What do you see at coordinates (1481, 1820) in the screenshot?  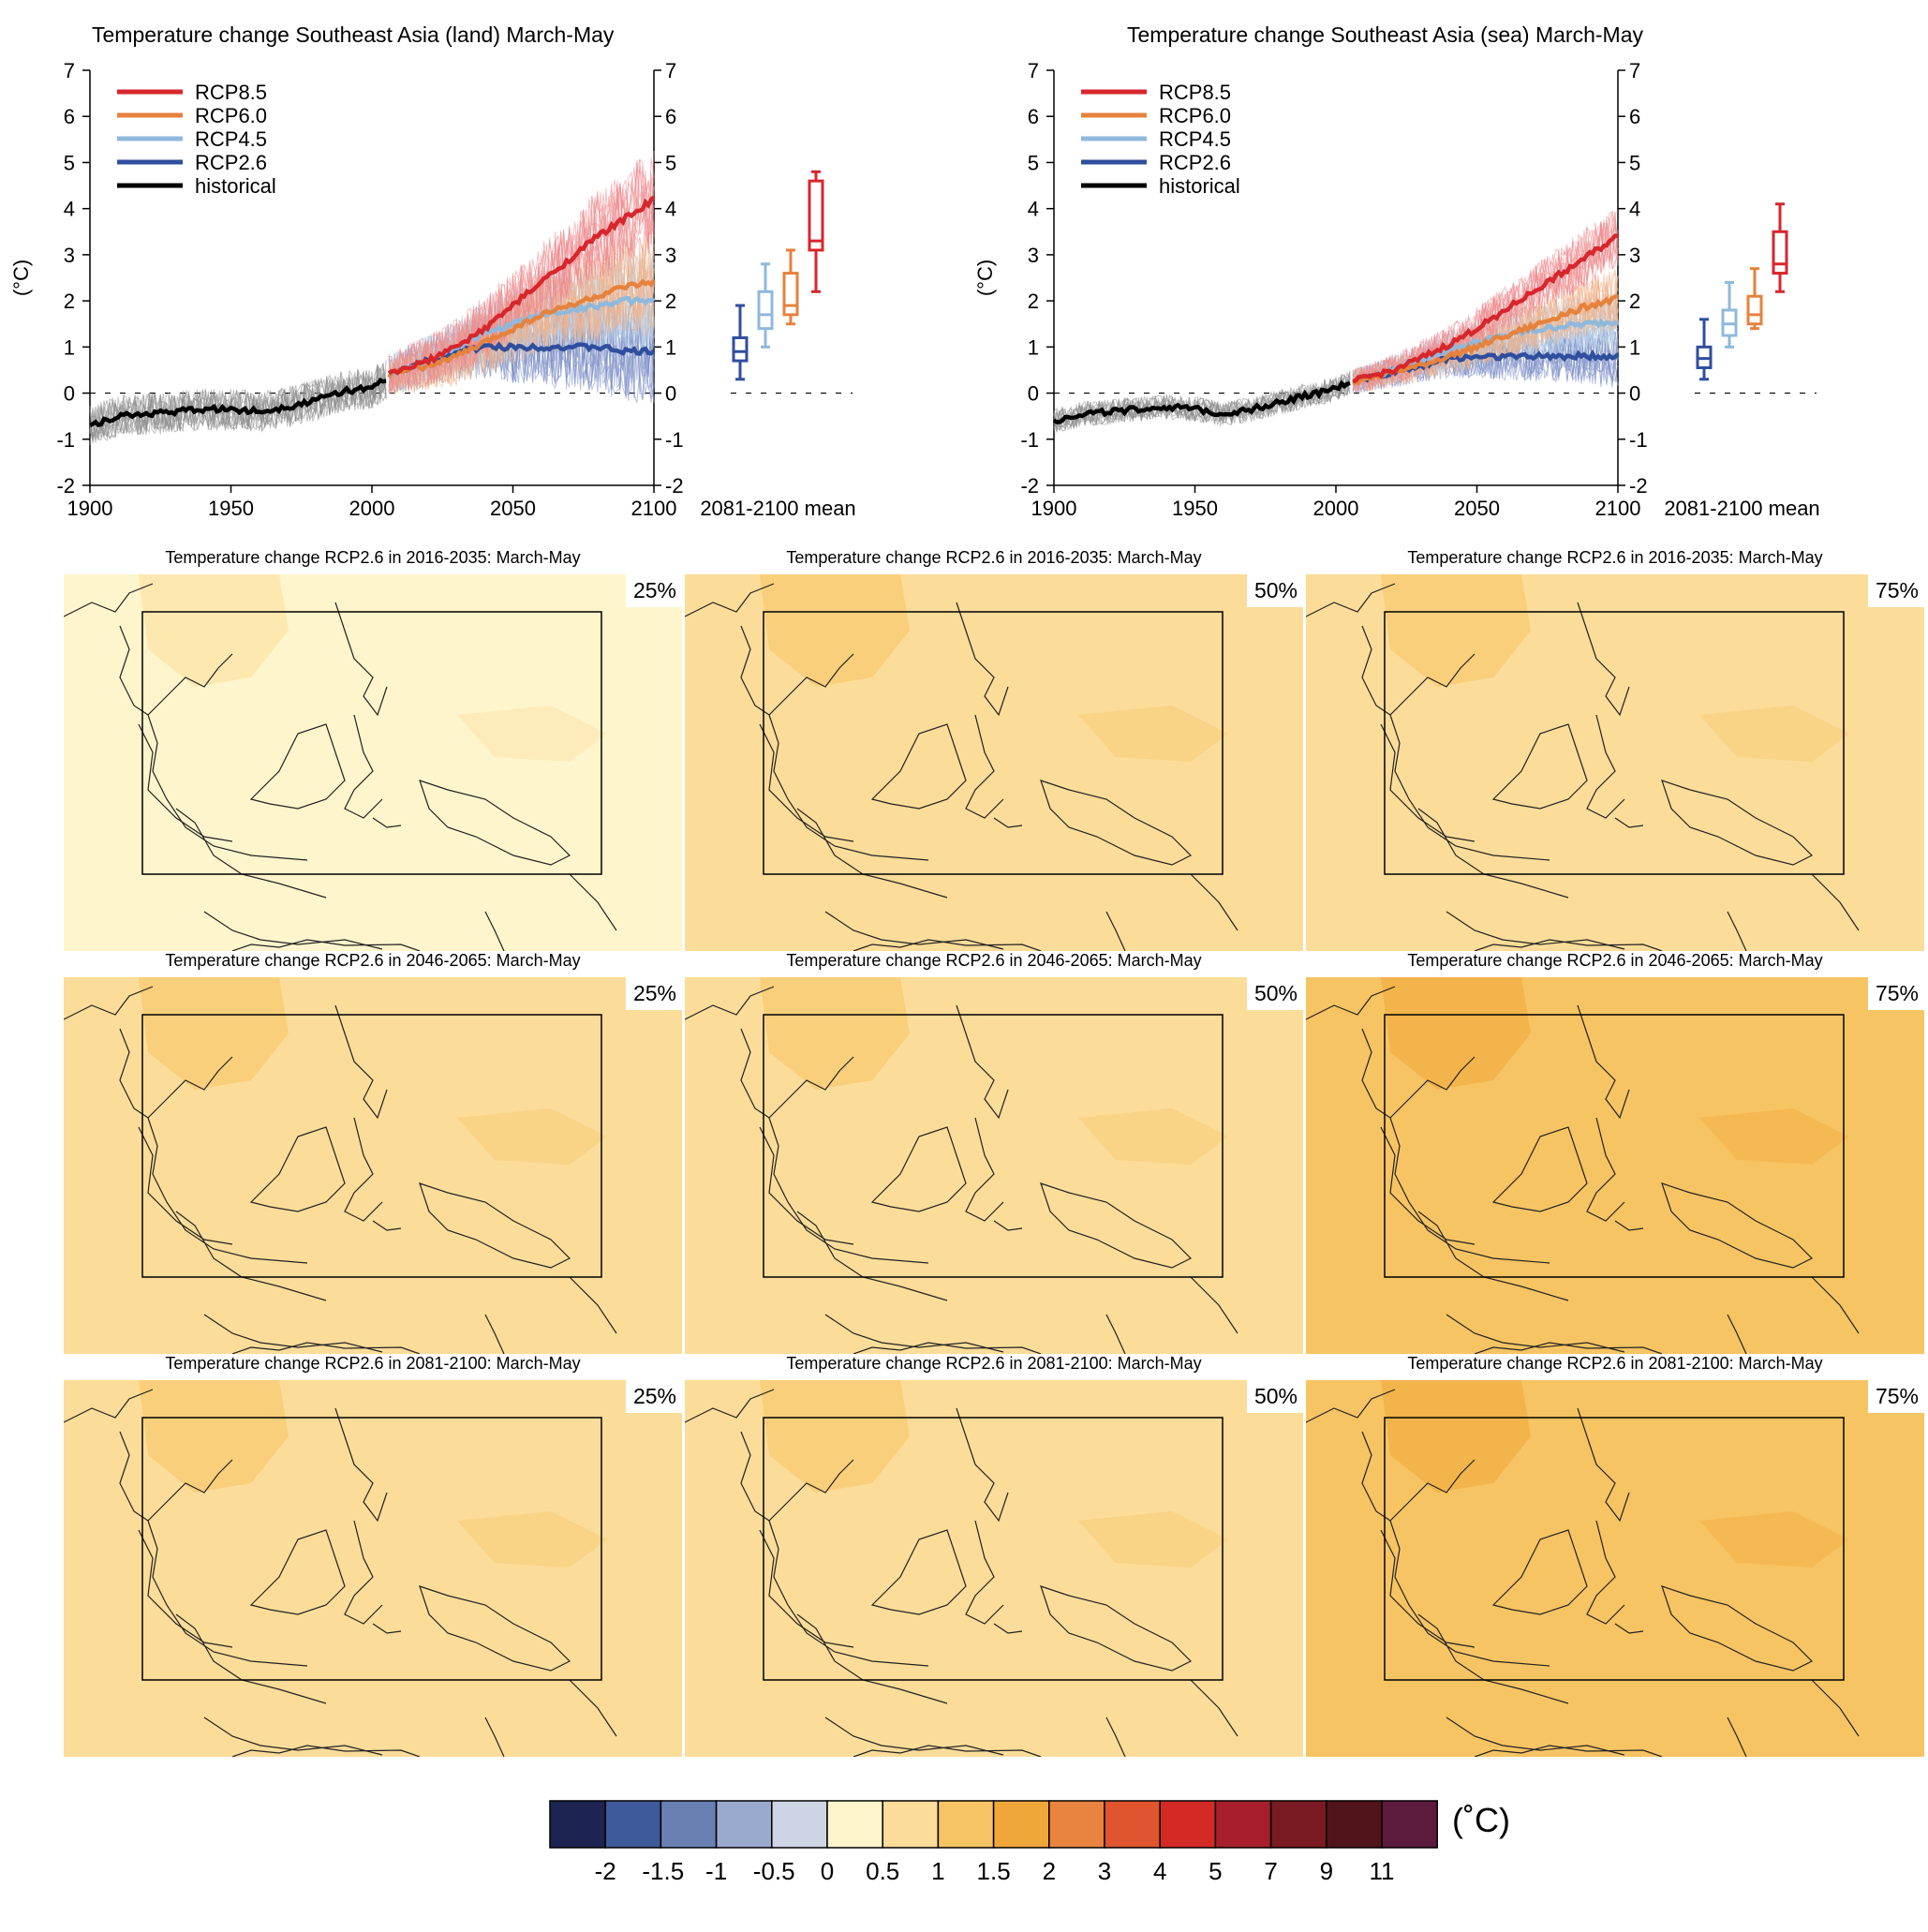 I see `colorbar-unit: (˚C)` at bounding box center [1481, 1820].